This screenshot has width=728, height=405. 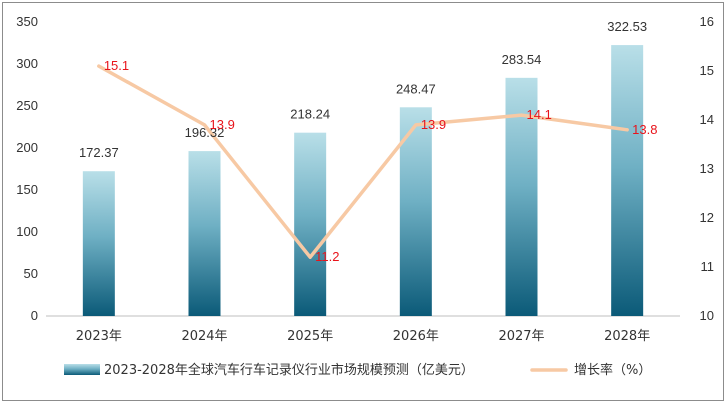 I want to click on line-value-label: 13.8, so click(x=644, y=129).